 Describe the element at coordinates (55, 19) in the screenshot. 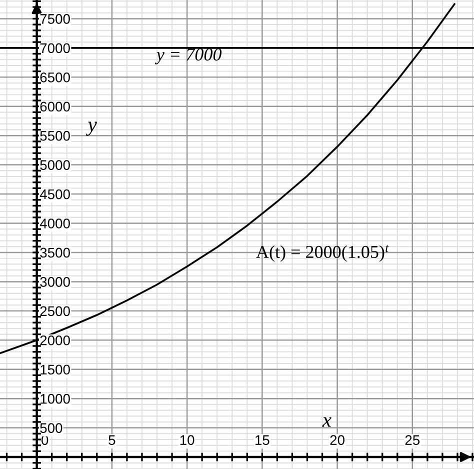

I see `y-tick-label: 7500` at that location.